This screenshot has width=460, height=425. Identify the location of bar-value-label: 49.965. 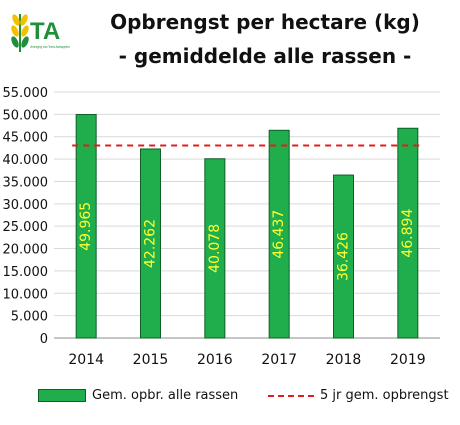
(86, 226).